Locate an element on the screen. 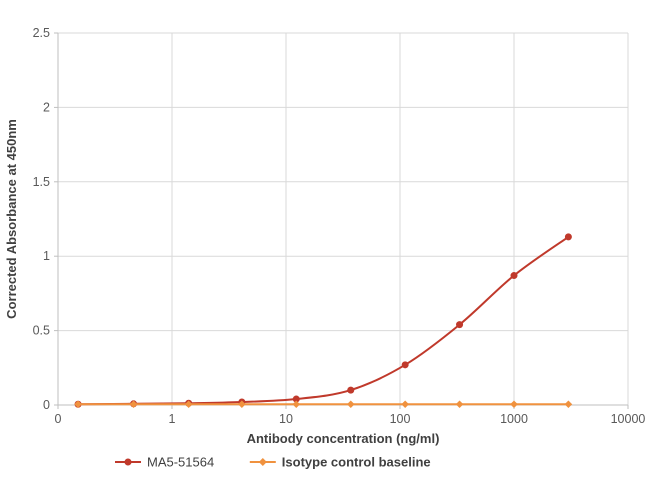 This screenshot has height=491, width=650. legend-item: MA5-51564 is located at coordinates (164, 462).